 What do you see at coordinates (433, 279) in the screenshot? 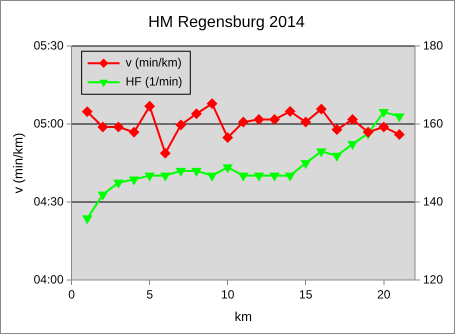
I see `y2-tick-label: 120` at bounding box center [433, 279].